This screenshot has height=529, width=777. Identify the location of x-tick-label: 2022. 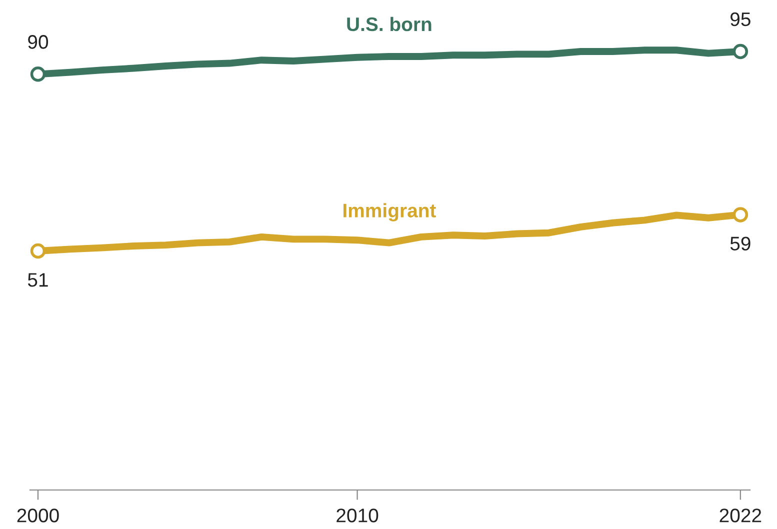
(741, 515).